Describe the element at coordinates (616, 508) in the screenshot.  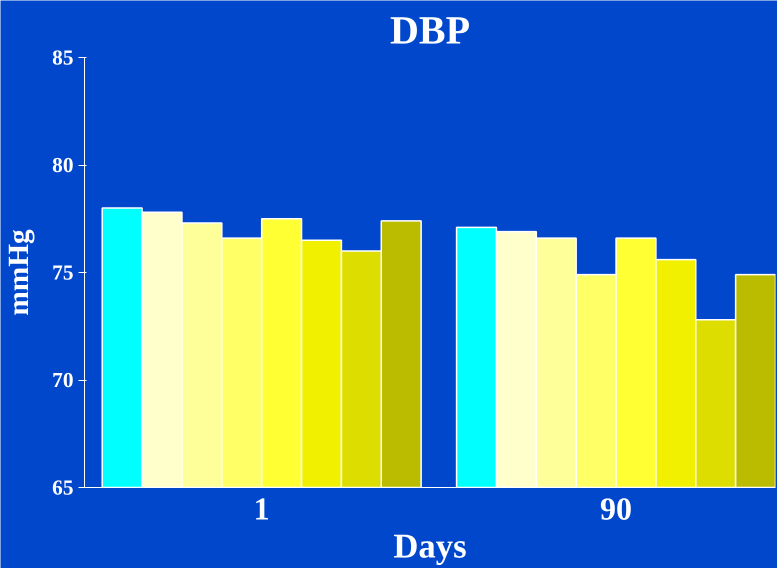
I see `x-tick-label: 90` at that location.